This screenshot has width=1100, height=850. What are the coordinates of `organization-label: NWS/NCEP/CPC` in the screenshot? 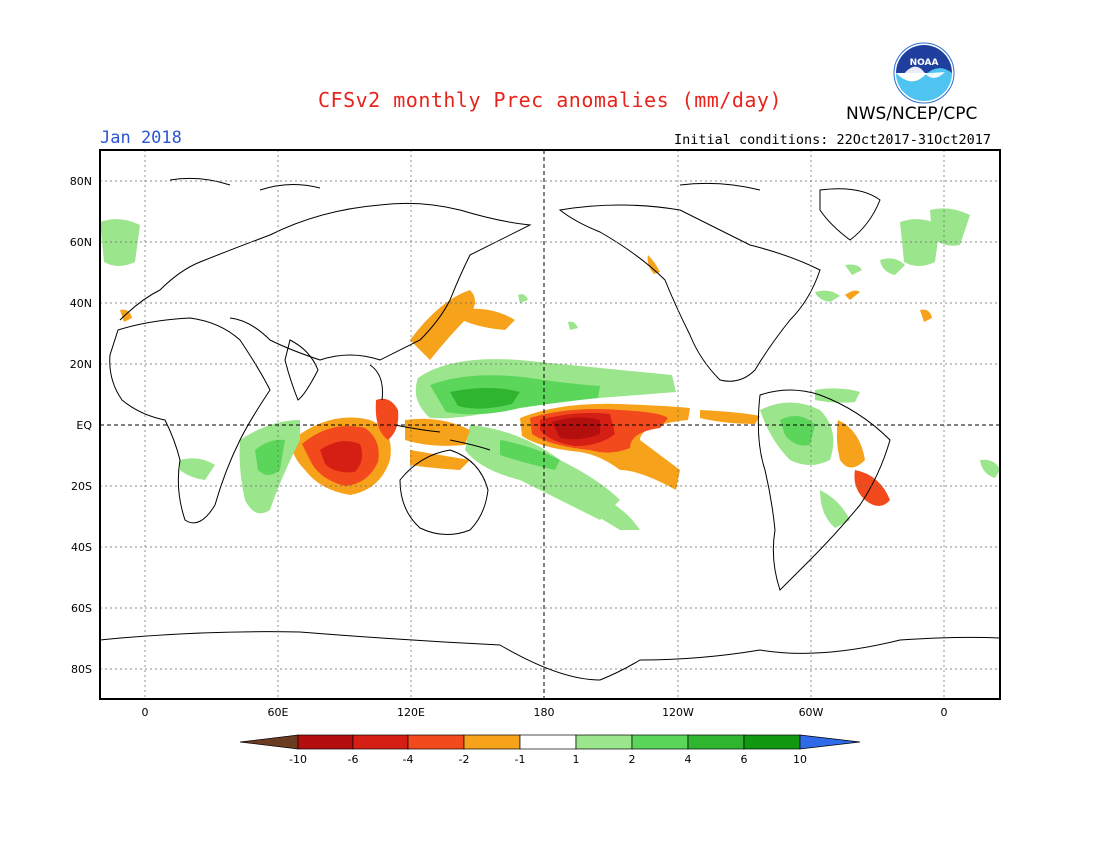 It's located at (912, 114).